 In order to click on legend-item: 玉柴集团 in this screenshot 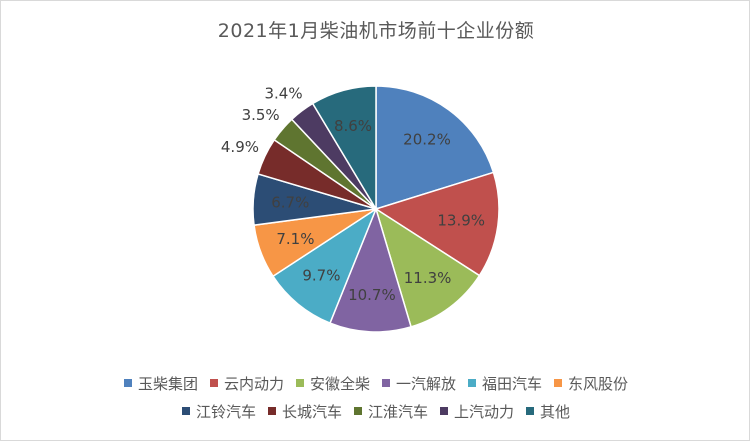, I will do `click(160, 383)`.